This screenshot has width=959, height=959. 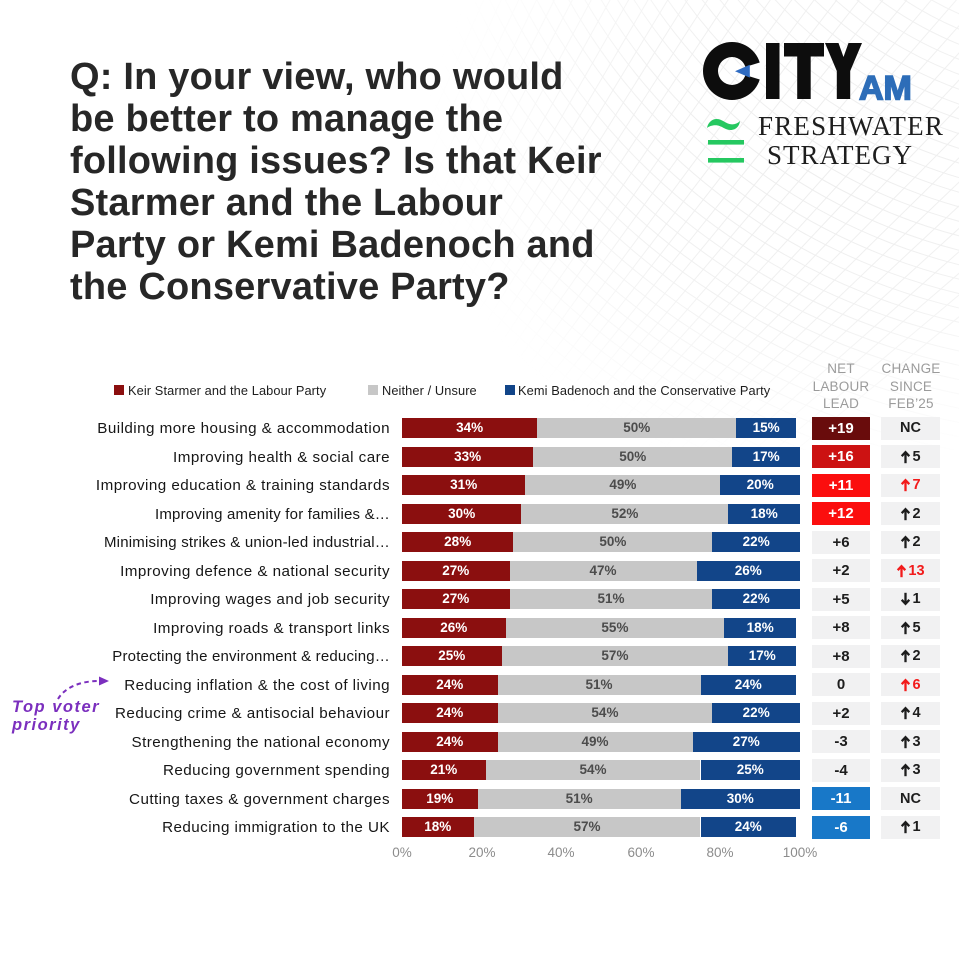 I want to click on svg-text: STRATEGY, so click(x=840, y=155).